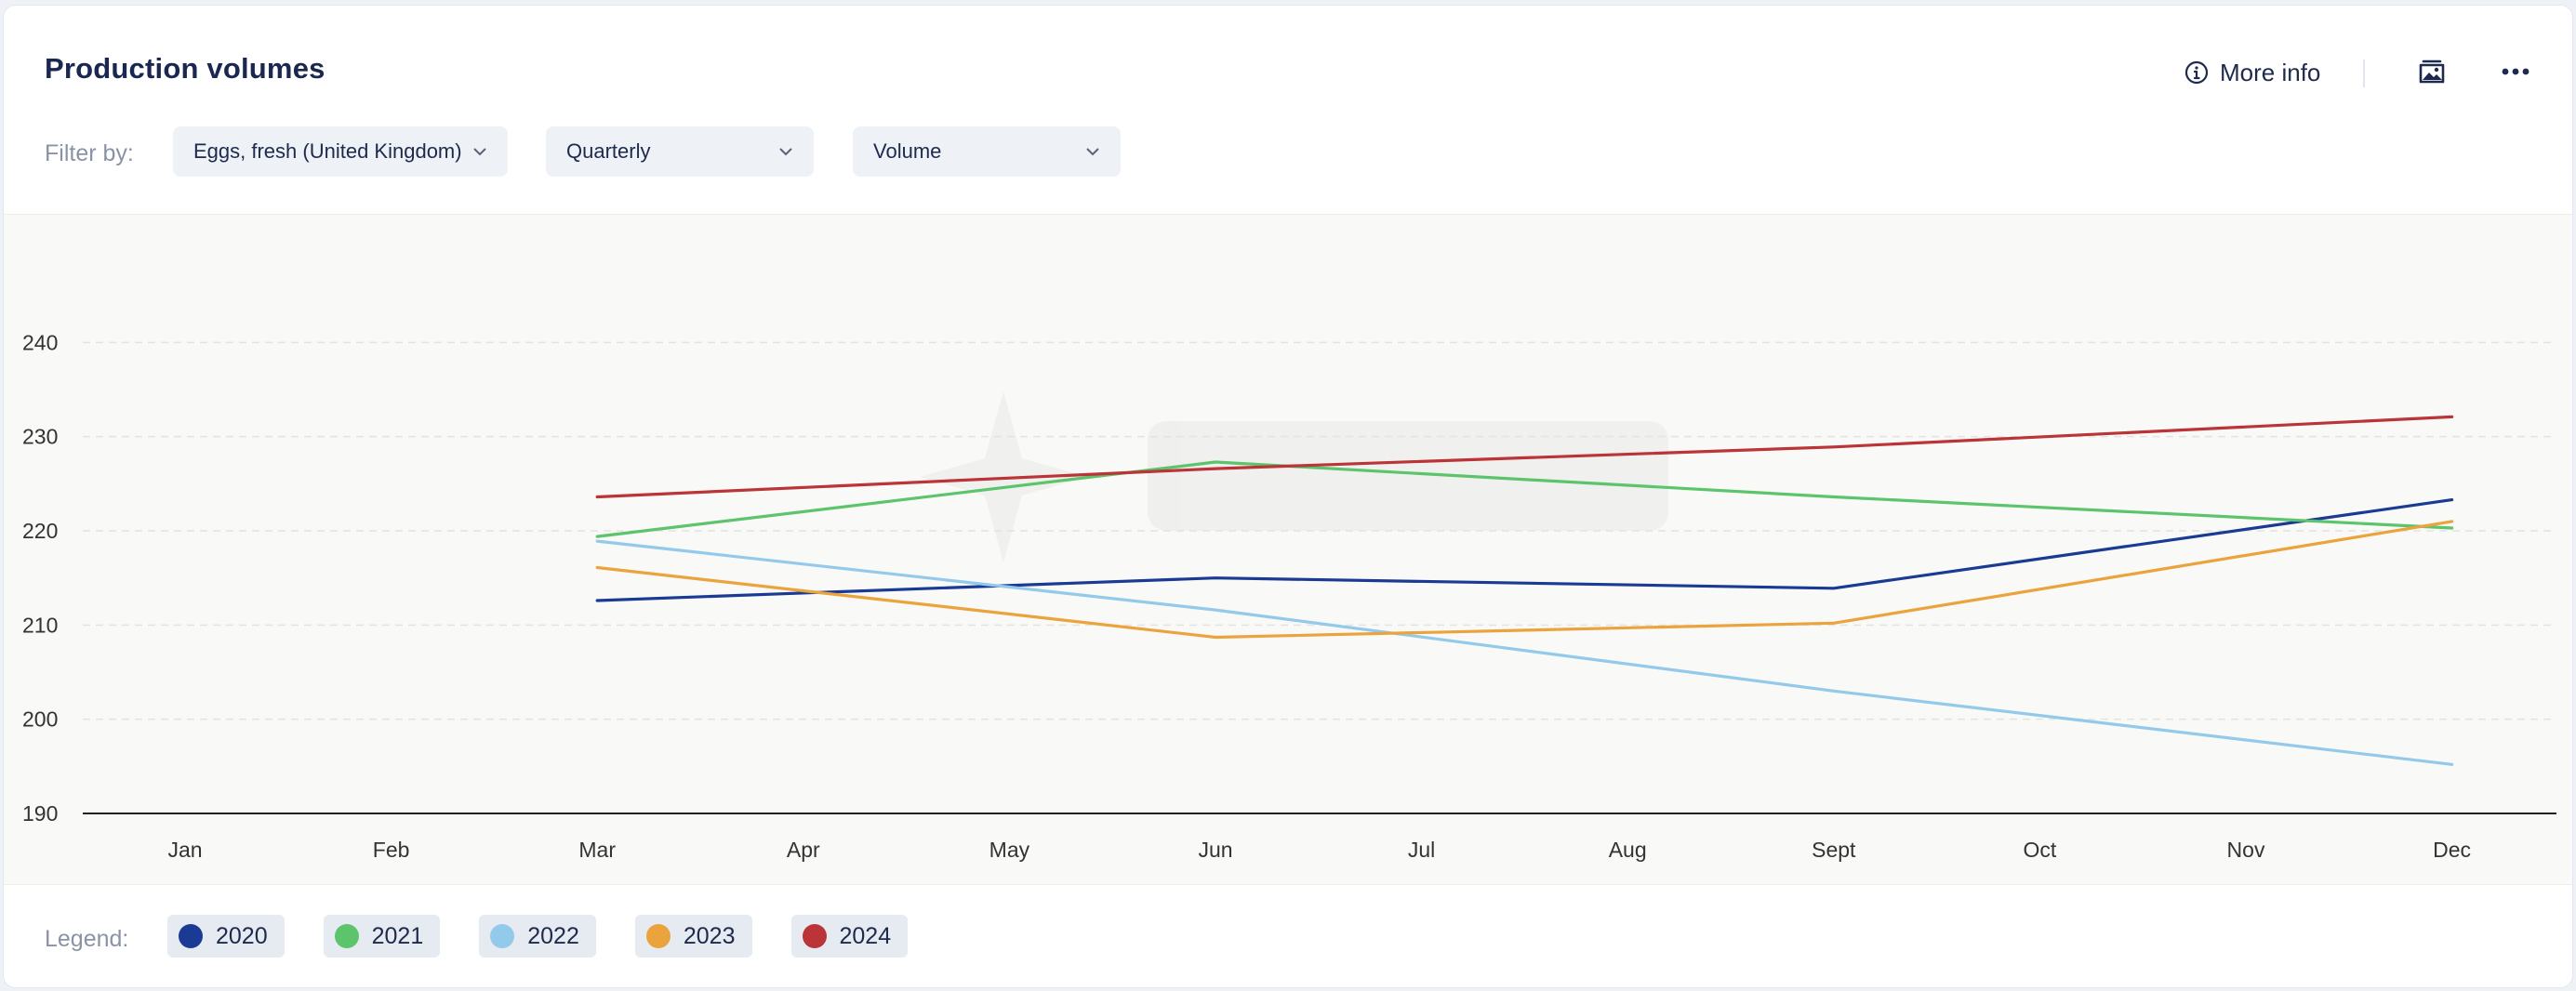 The width and height of the screenshot is (2576, 991). I want to click on x-tick-label: Apr, so click(803, 850).